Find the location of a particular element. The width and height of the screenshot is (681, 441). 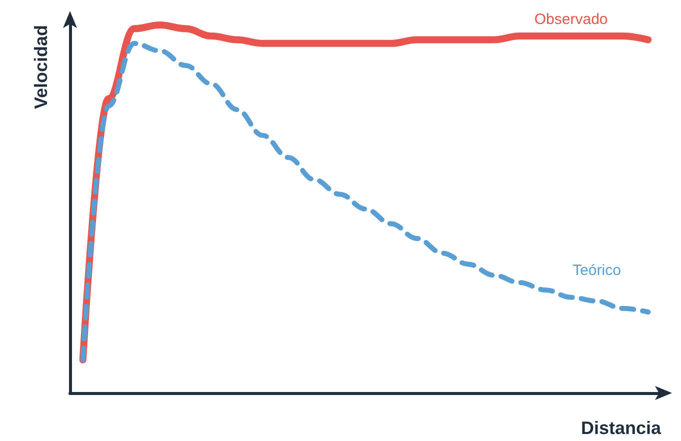

series-label: Teórico is located at coordinates (596, 270).